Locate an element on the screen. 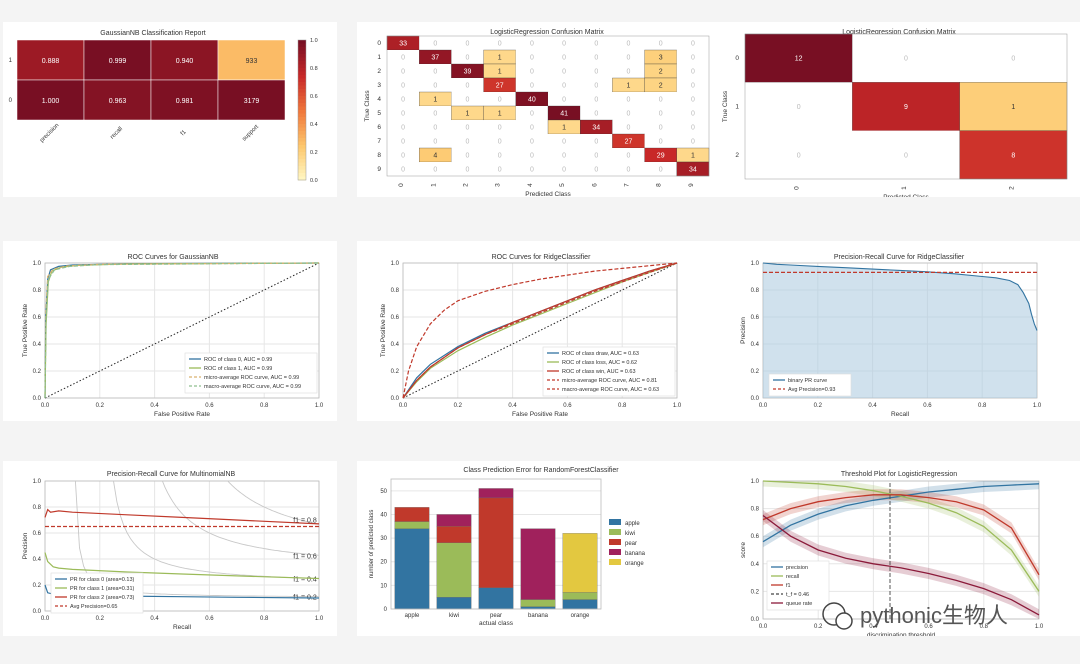 This screenshot has width=1080, height=664. iso-f1-curve is located at coordinates (240, 518).